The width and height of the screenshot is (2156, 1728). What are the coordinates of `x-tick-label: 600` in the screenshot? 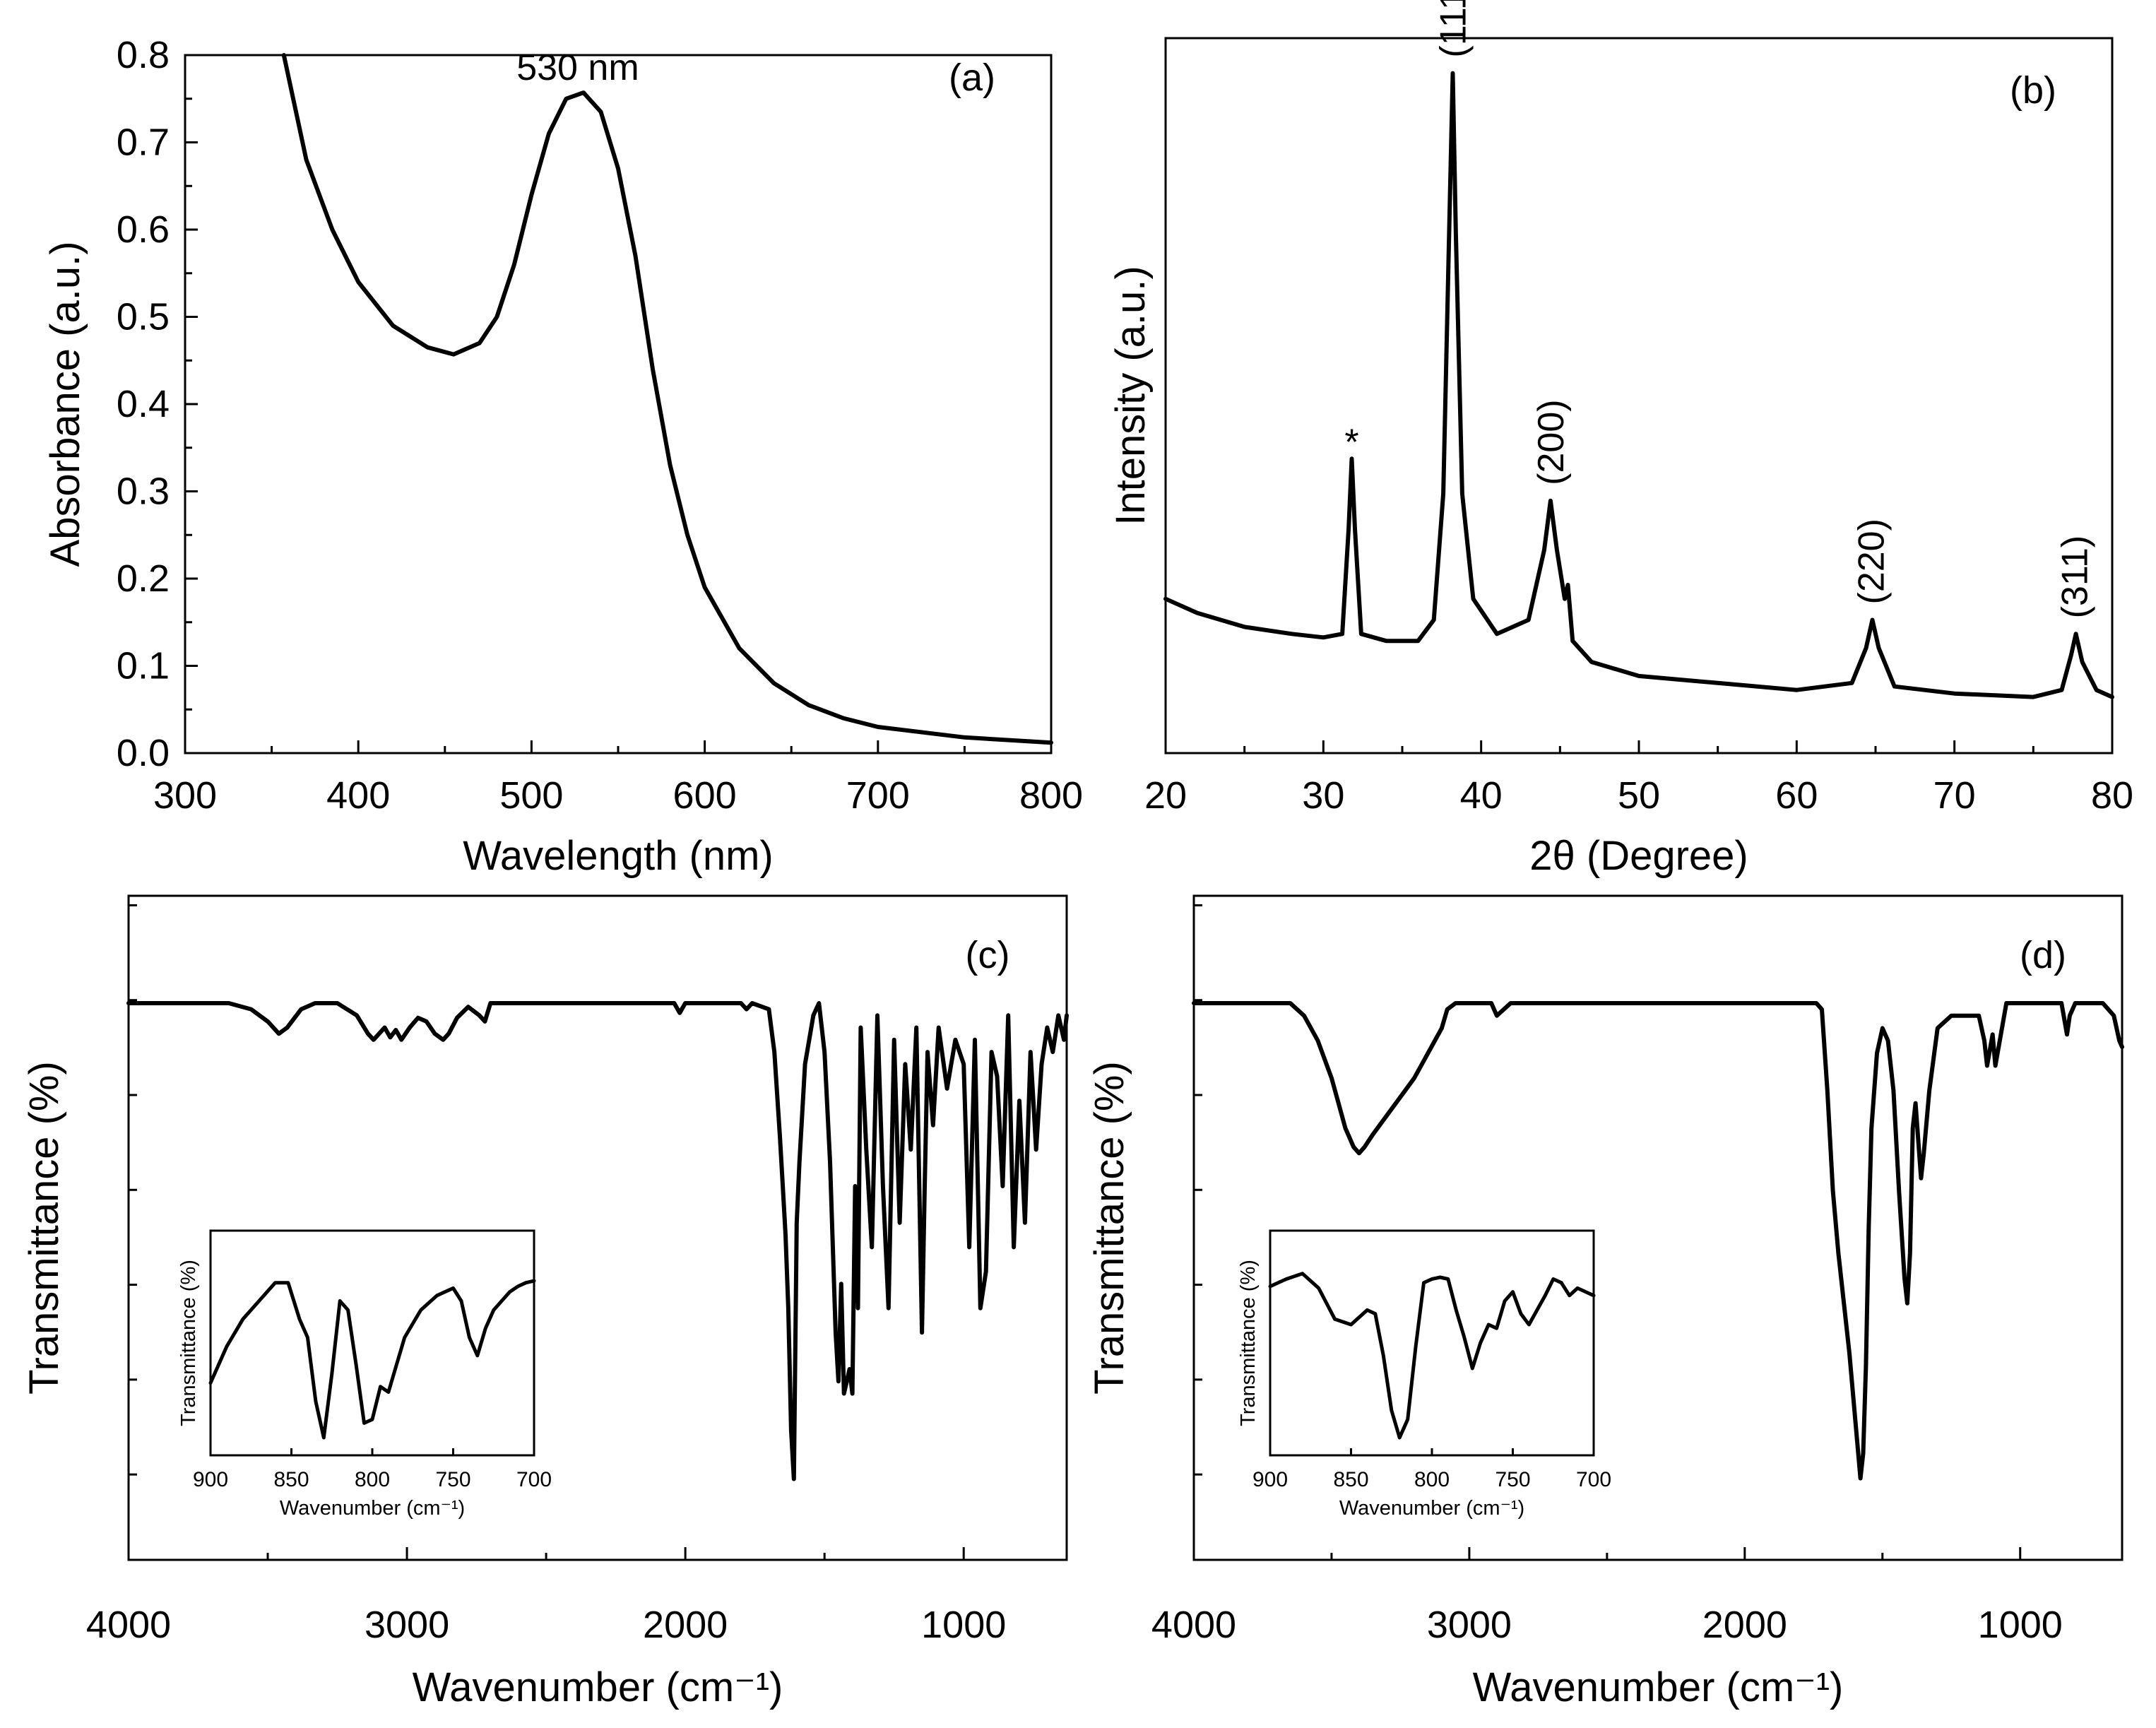 It's located at (705, 796).